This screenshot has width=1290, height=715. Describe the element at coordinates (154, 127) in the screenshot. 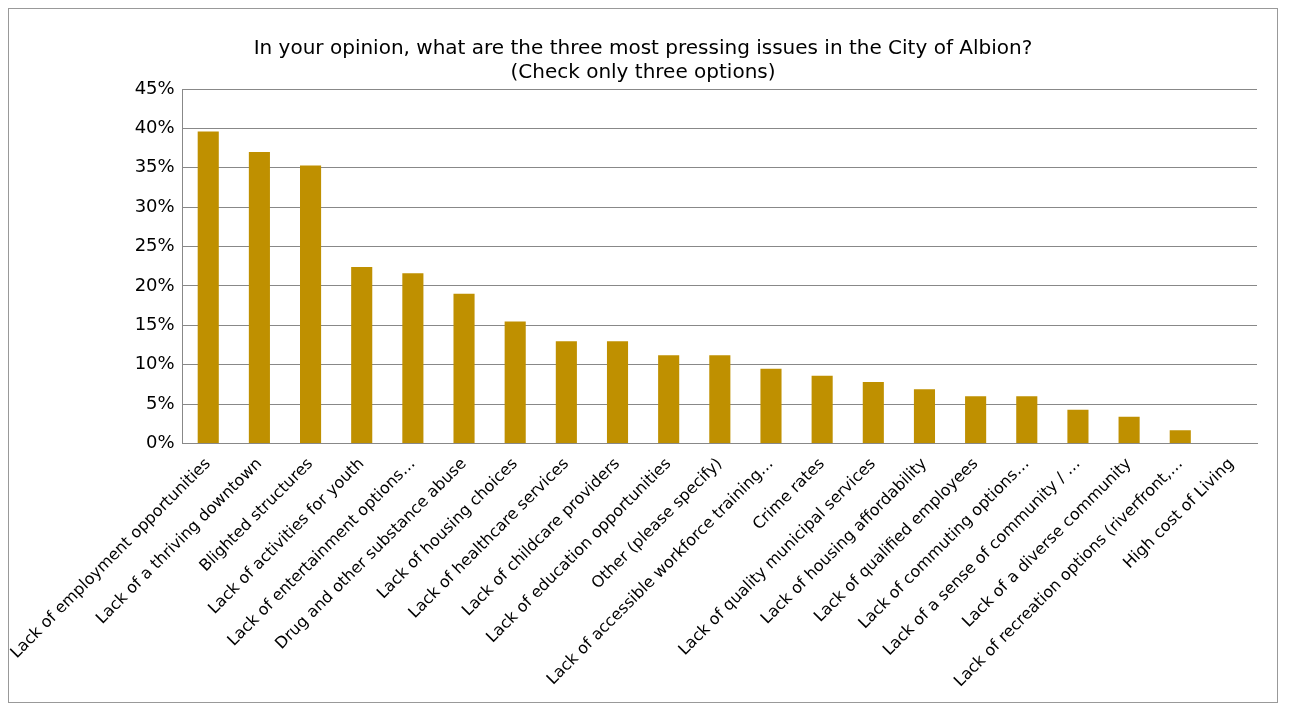

I see `y-tick-label: 40%` at that location.